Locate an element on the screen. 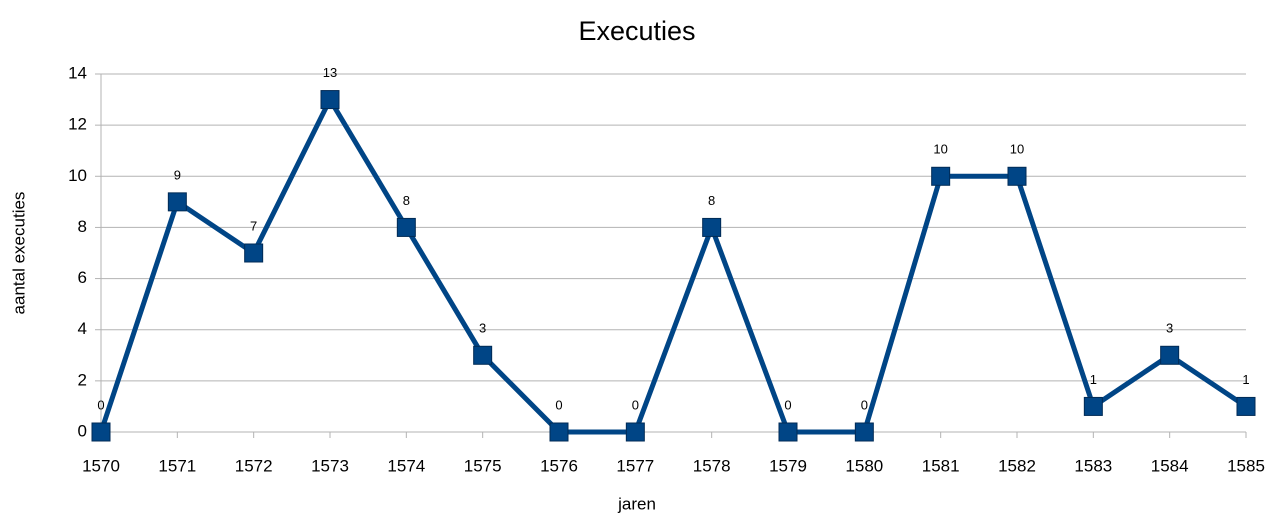 This screenshot has width=1272, height=517. x-tick-label: 1576 is located at coordinates (559, 465).